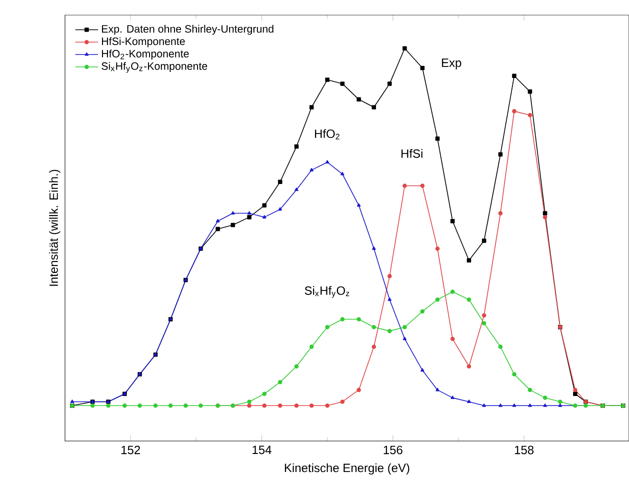 Image resolution: width=629 pixels, height=495 pixels. I want to click on x-tick-label: 152, so click(130, 450).